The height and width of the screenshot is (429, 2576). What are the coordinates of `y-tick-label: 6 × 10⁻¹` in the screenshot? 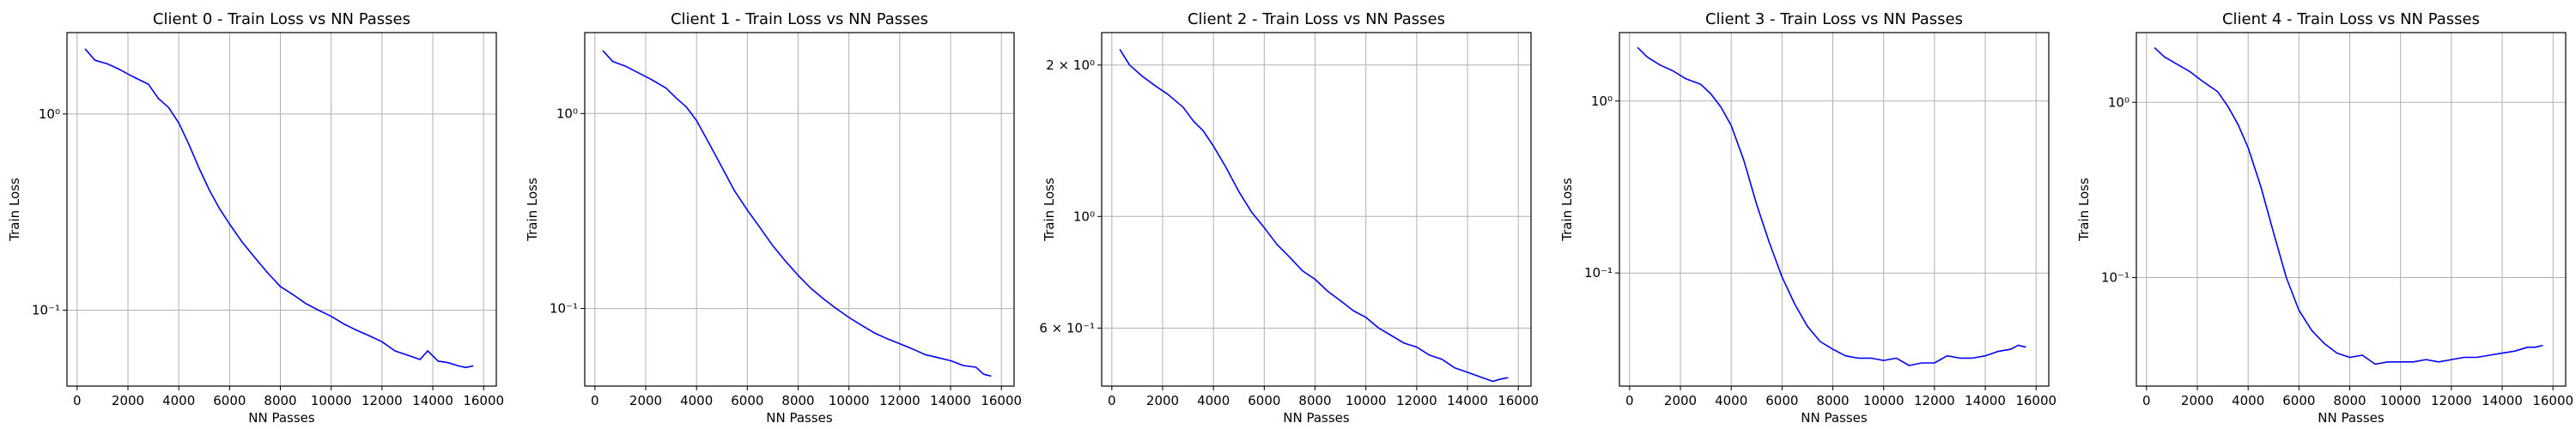 It's located at (1067, 327).